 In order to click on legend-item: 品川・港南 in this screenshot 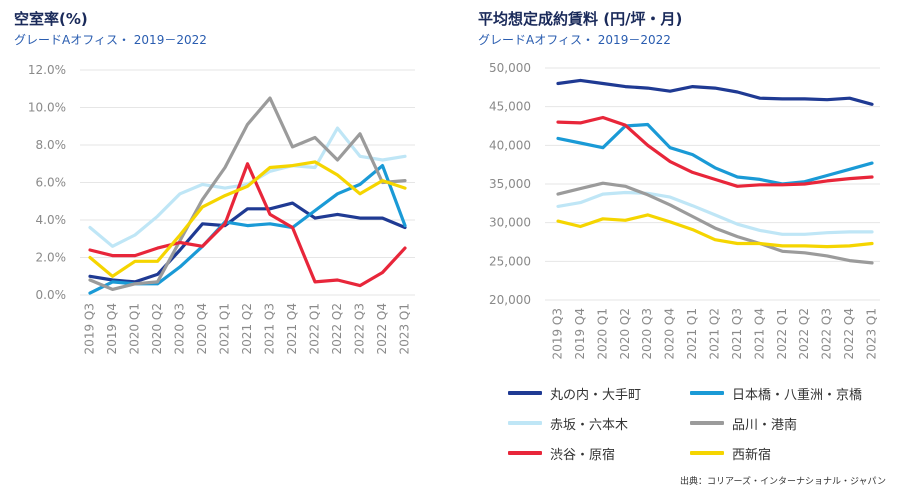, I will do `click(744, 423)`.